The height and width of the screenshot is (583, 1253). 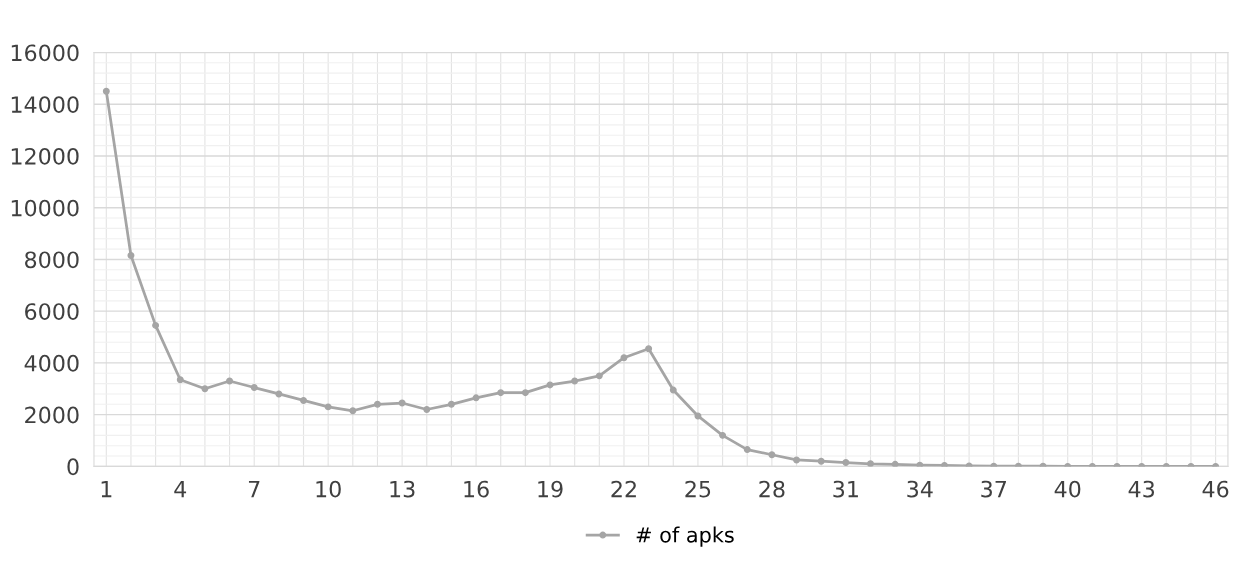 I want to click on y-tick-label: 10000, so click(x=45, y=208).